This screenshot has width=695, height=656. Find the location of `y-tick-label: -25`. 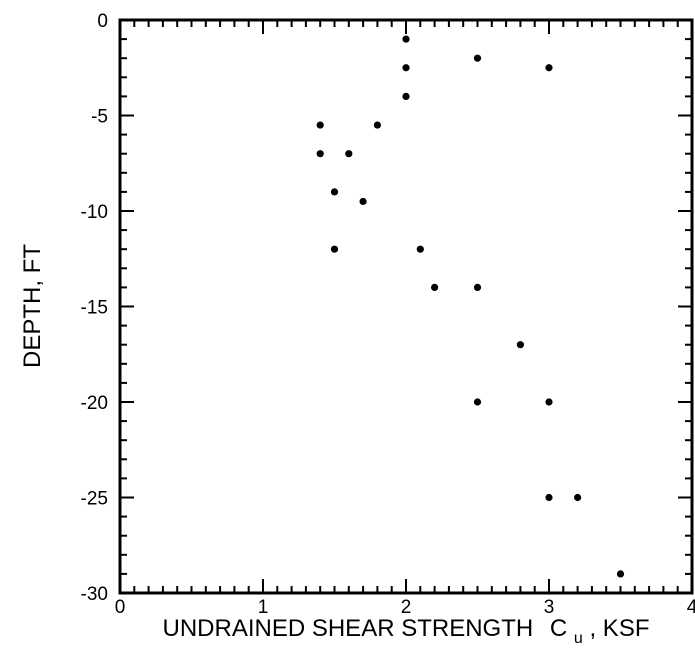

y-tick-label: -25 is located at coordinates (94, 499).